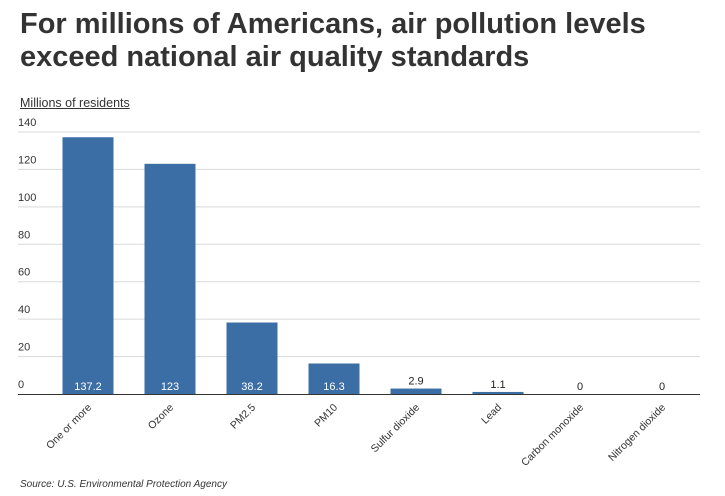 The height and width of the screenshot is (496, 725). I want to click on data-label: 16.3, so click(333, 387).